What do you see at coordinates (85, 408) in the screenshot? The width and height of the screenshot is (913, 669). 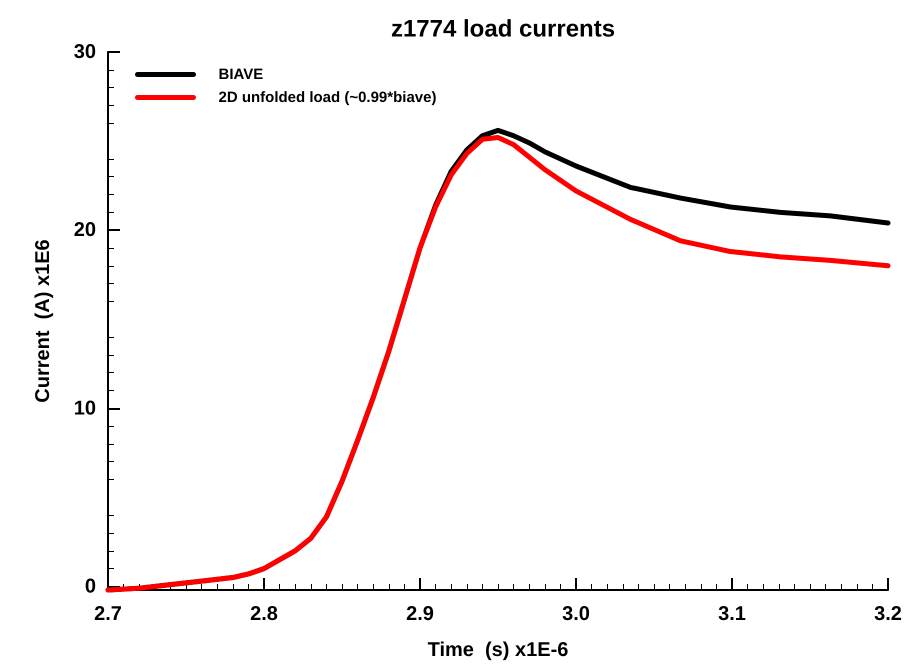 I see `y-tick-label: 10` at bounding box center [85, 408].